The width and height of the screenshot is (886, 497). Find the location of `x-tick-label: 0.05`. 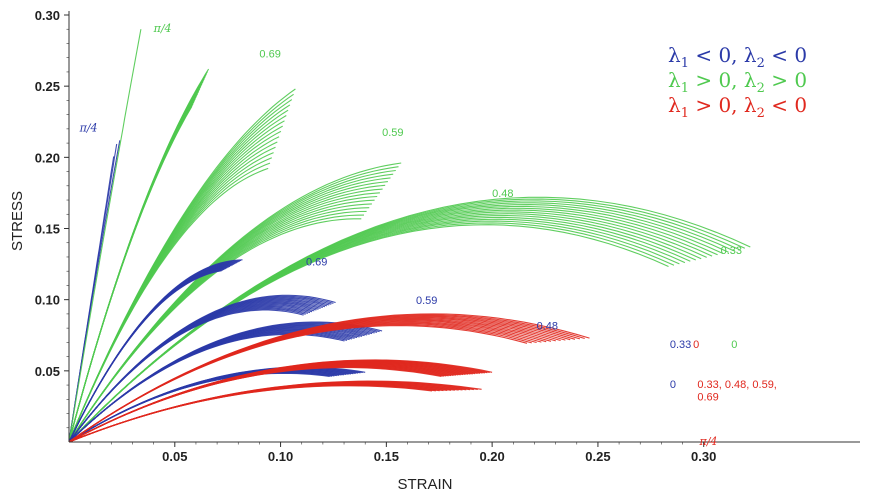

x-tick-label: 0.05 is located at coordinates (174, 456).